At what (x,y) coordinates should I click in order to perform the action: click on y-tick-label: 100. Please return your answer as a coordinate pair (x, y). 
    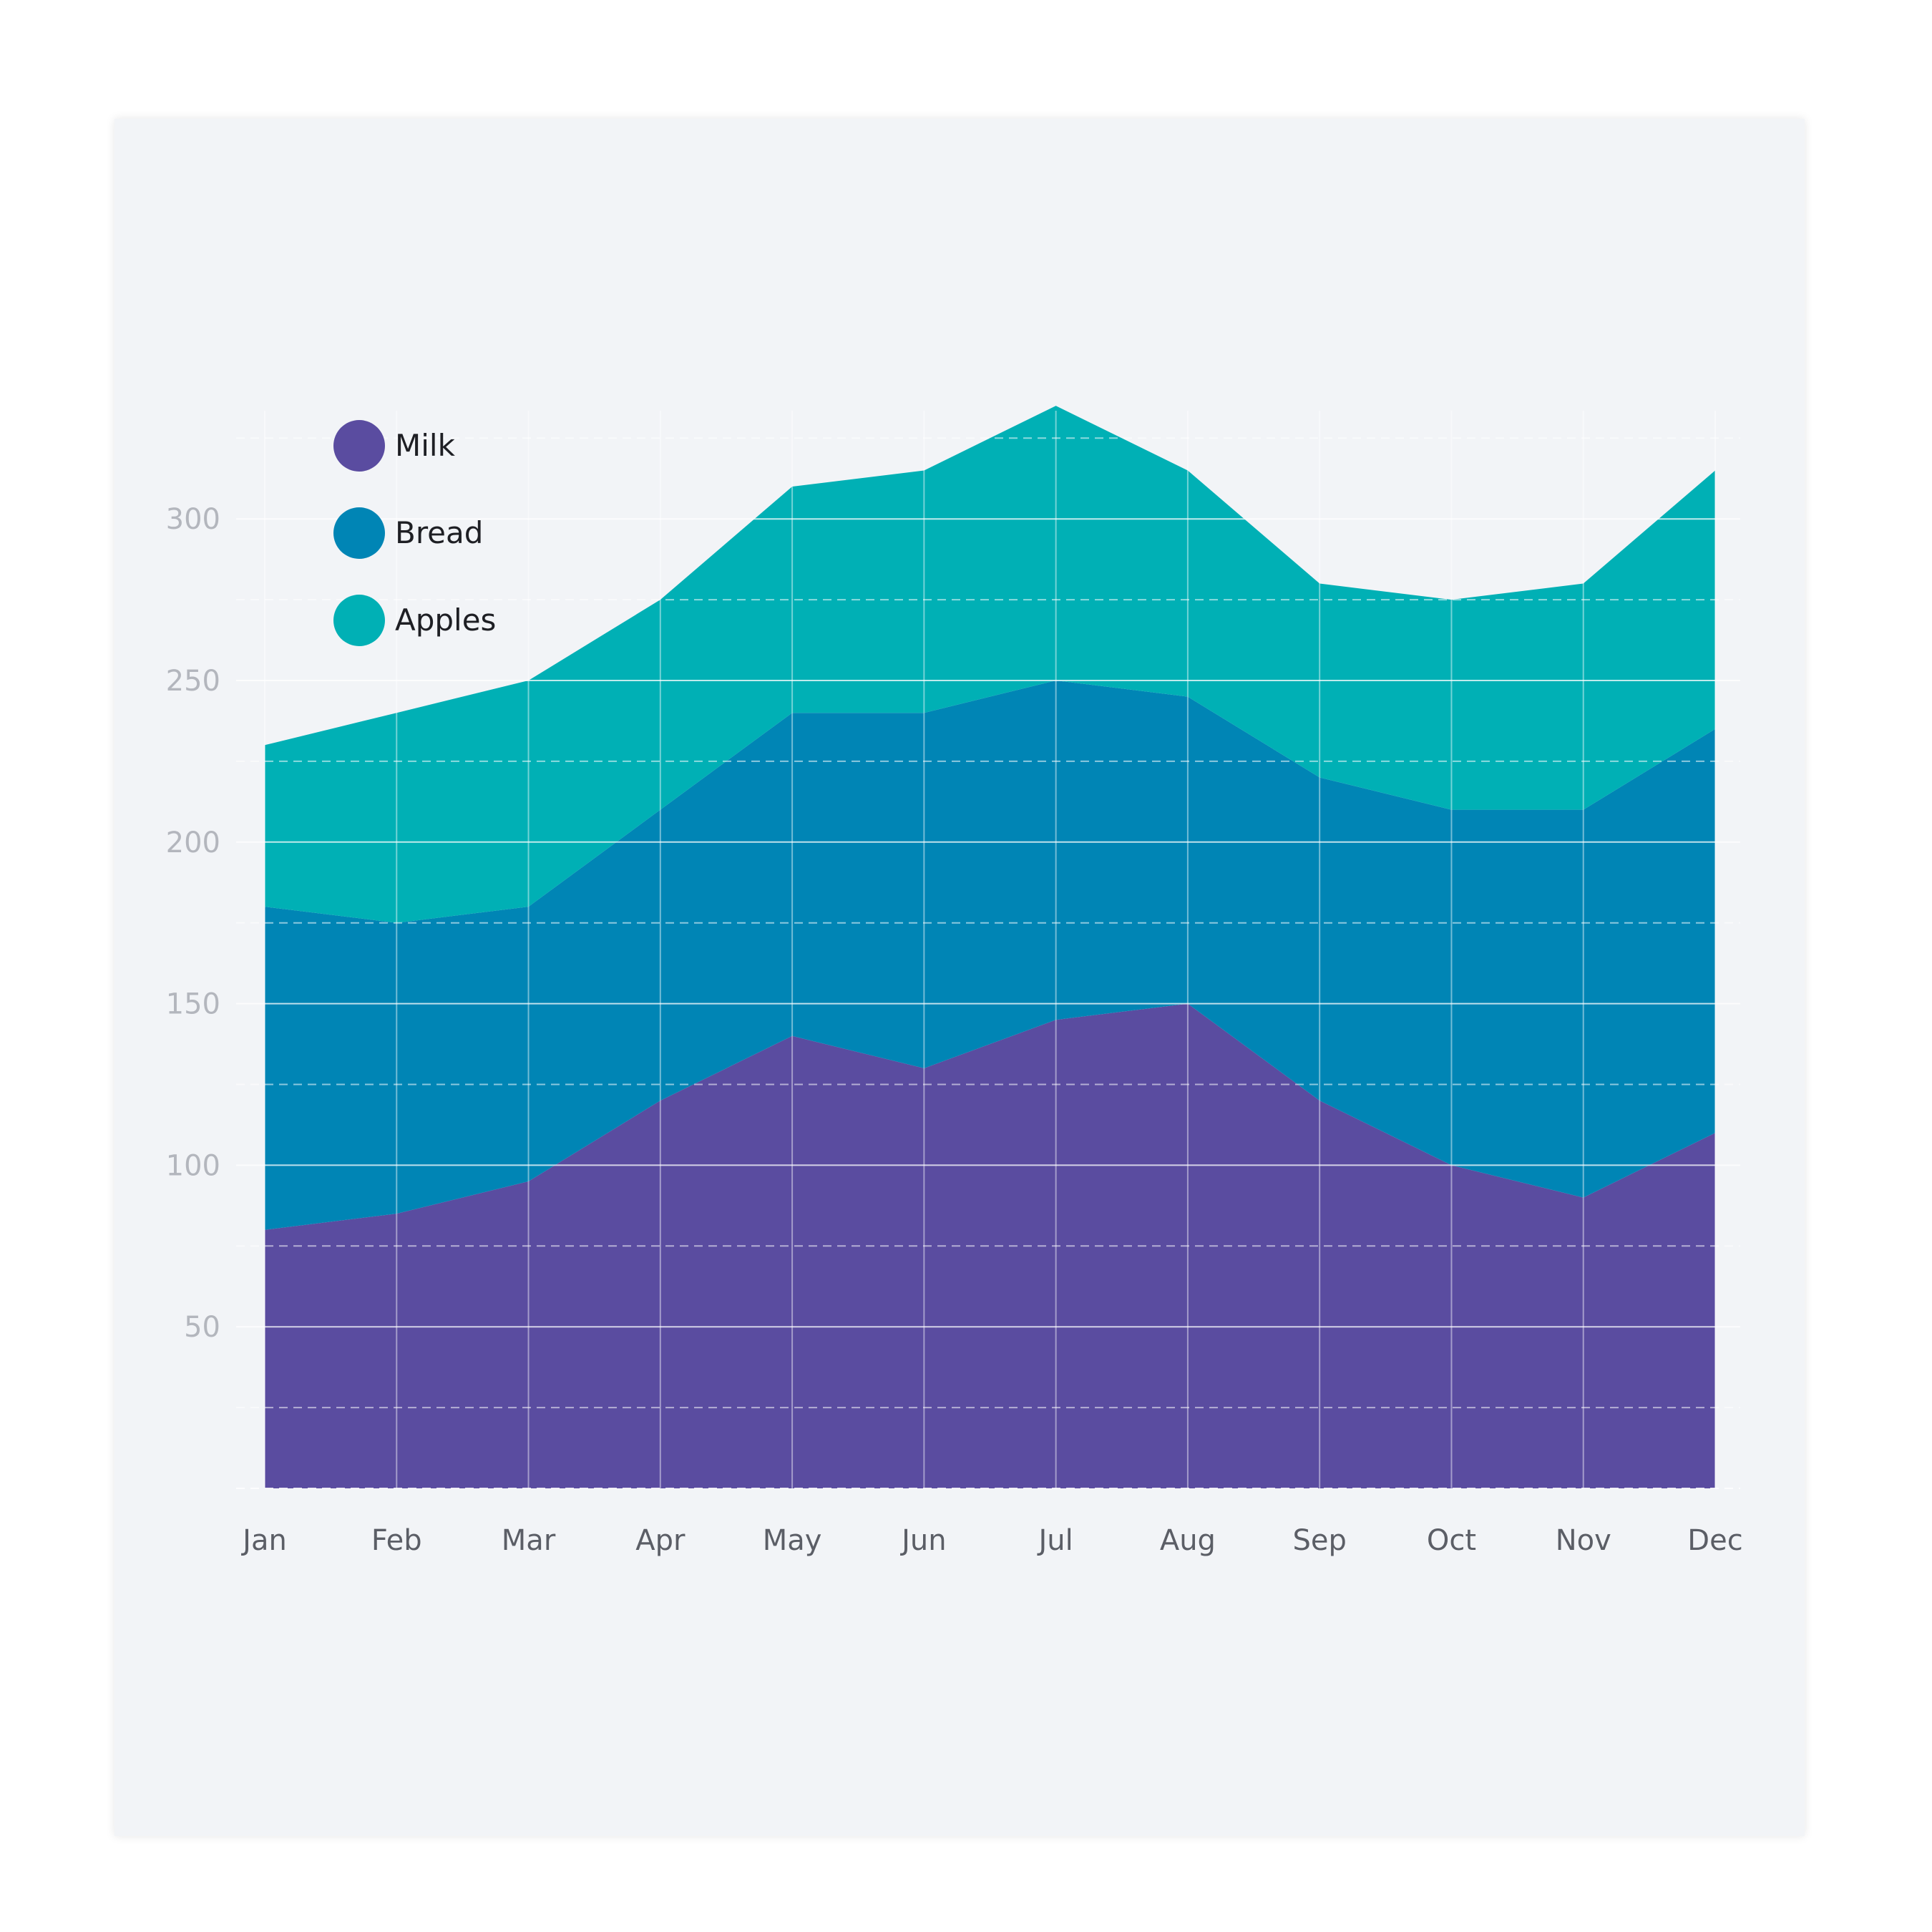
    Looking at the image, I should click on (193, 1165).